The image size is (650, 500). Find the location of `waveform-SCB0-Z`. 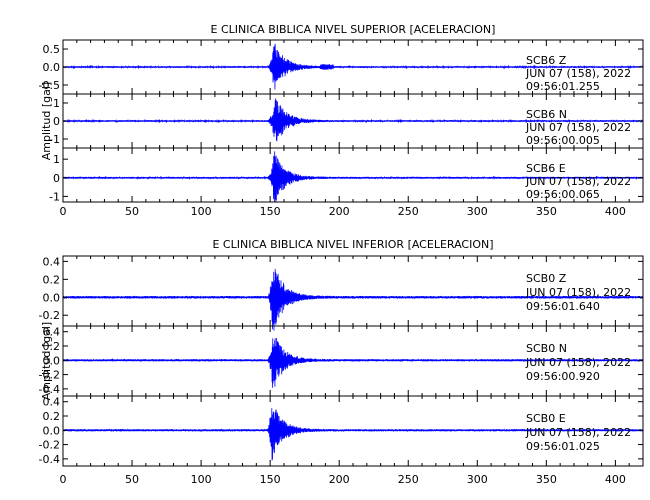

waveform-SCB0-Z is located at coordinates (353, 299).